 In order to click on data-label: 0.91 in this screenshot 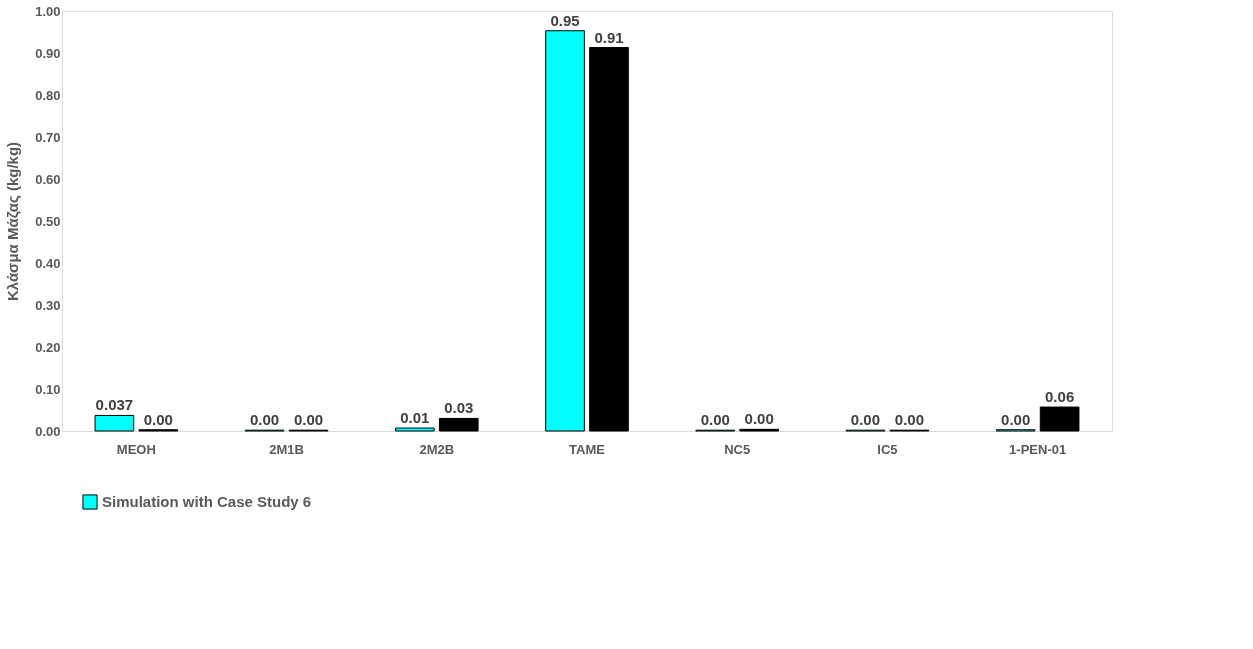, I will do `click(609, 37)`.